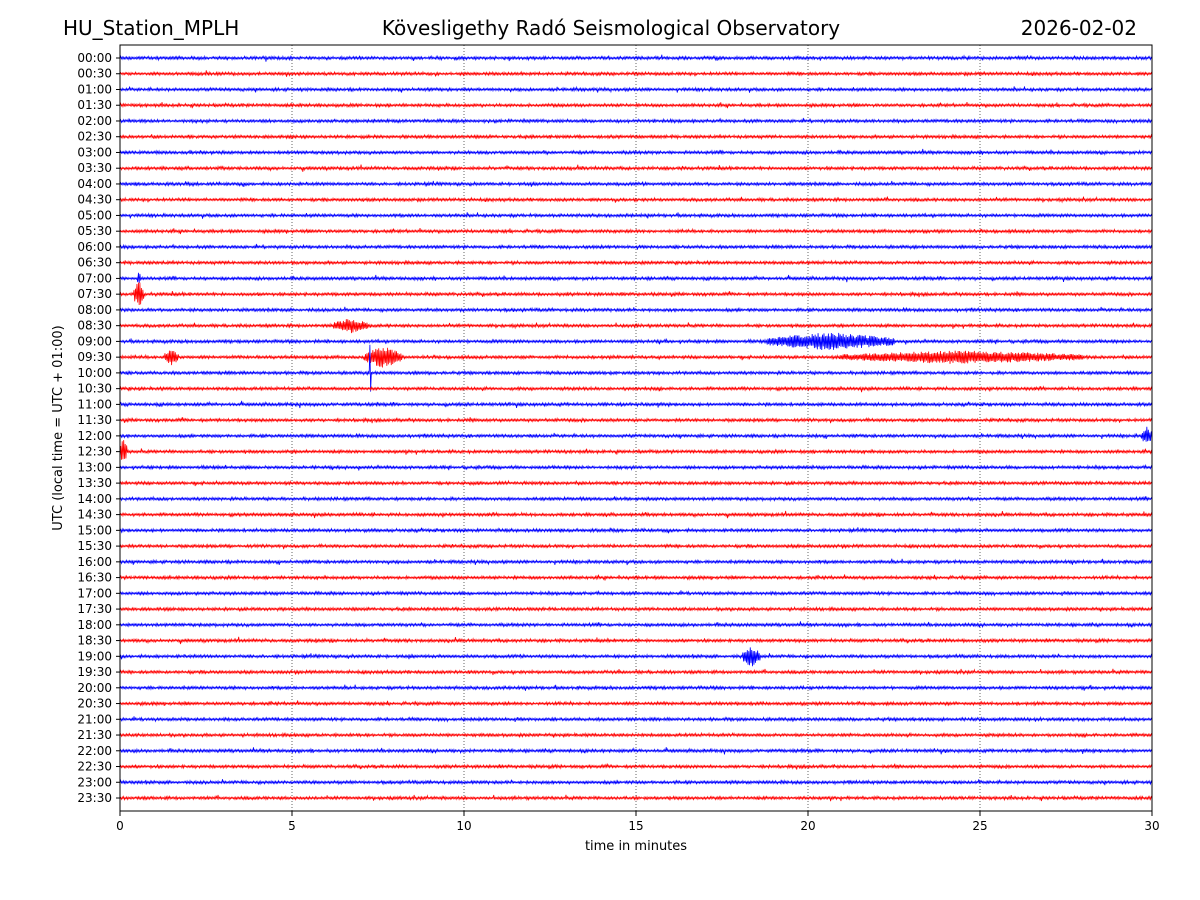  What do you see at coordinates (292, 826) in the screenshot?
I see `x-tick-label-5: 5` at bounding box center [292, 826].